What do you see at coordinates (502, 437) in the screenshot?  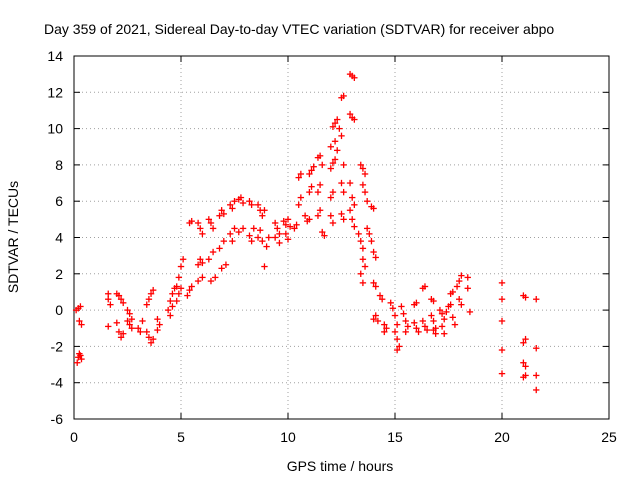 I see `x-tick-label: 20` at bounding box center [502, 437].